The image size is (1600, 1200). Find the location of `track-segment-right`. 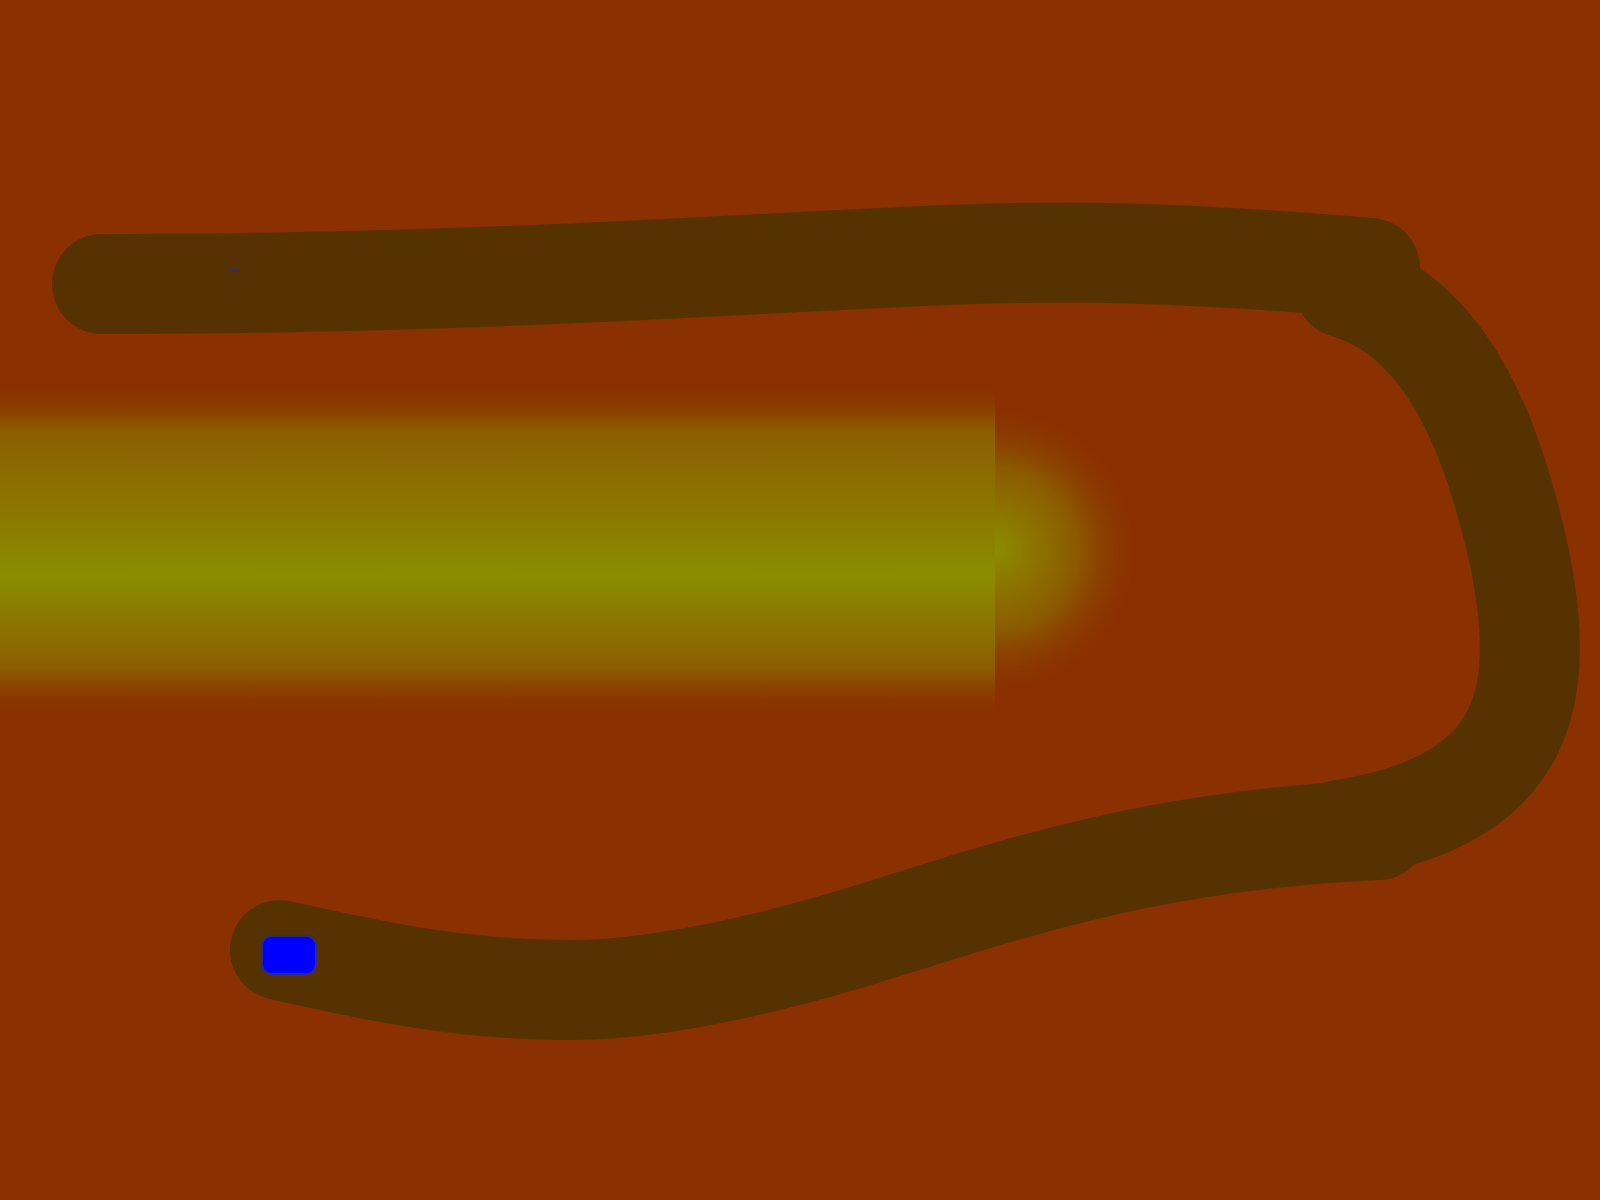

track-segment-right is located at coordinates (1435, 559).